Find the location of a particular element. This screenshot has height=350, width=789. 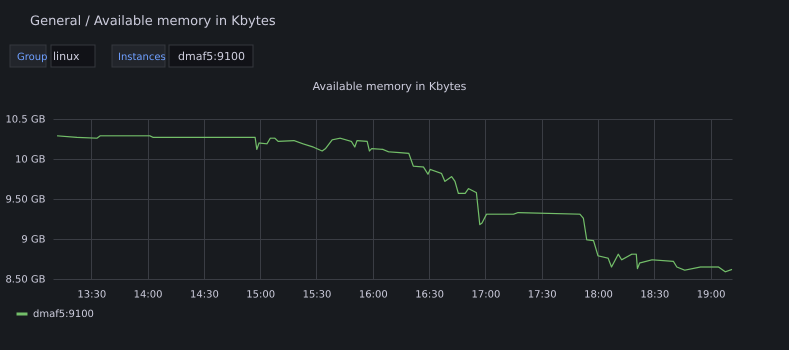

y-tick-label: 8.50 GB is located at coordinates (25, 280).